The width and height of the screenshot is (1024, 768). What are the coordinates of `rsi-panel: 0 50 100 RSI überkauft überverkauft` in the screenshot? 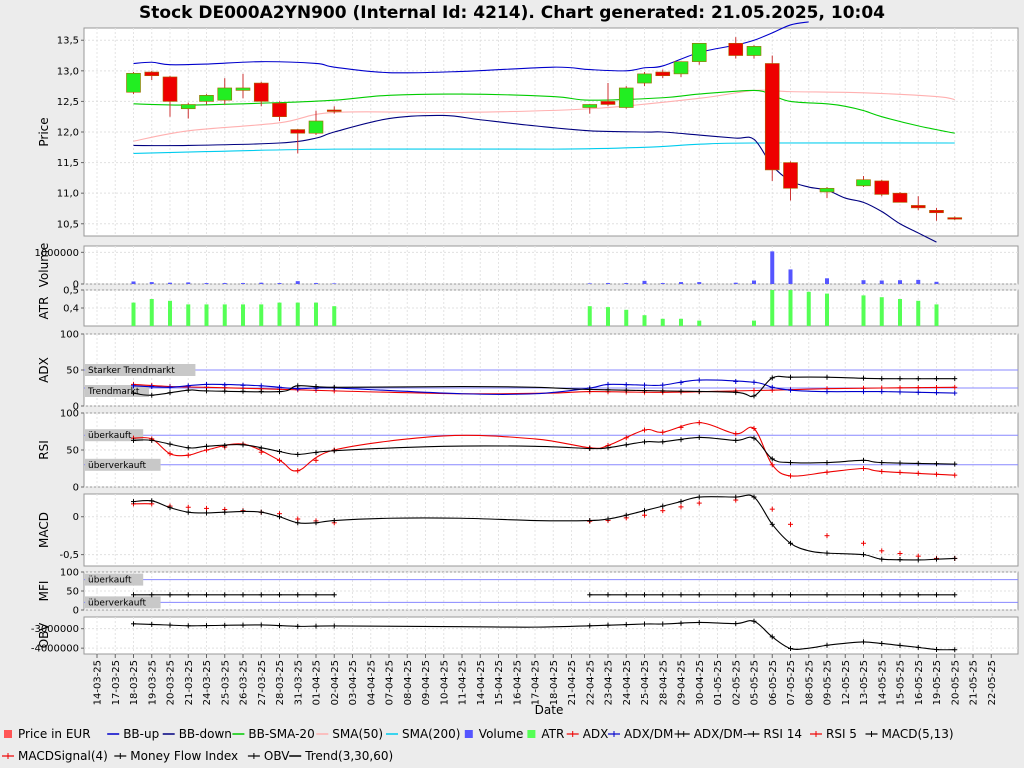 It's located at (528, 451).